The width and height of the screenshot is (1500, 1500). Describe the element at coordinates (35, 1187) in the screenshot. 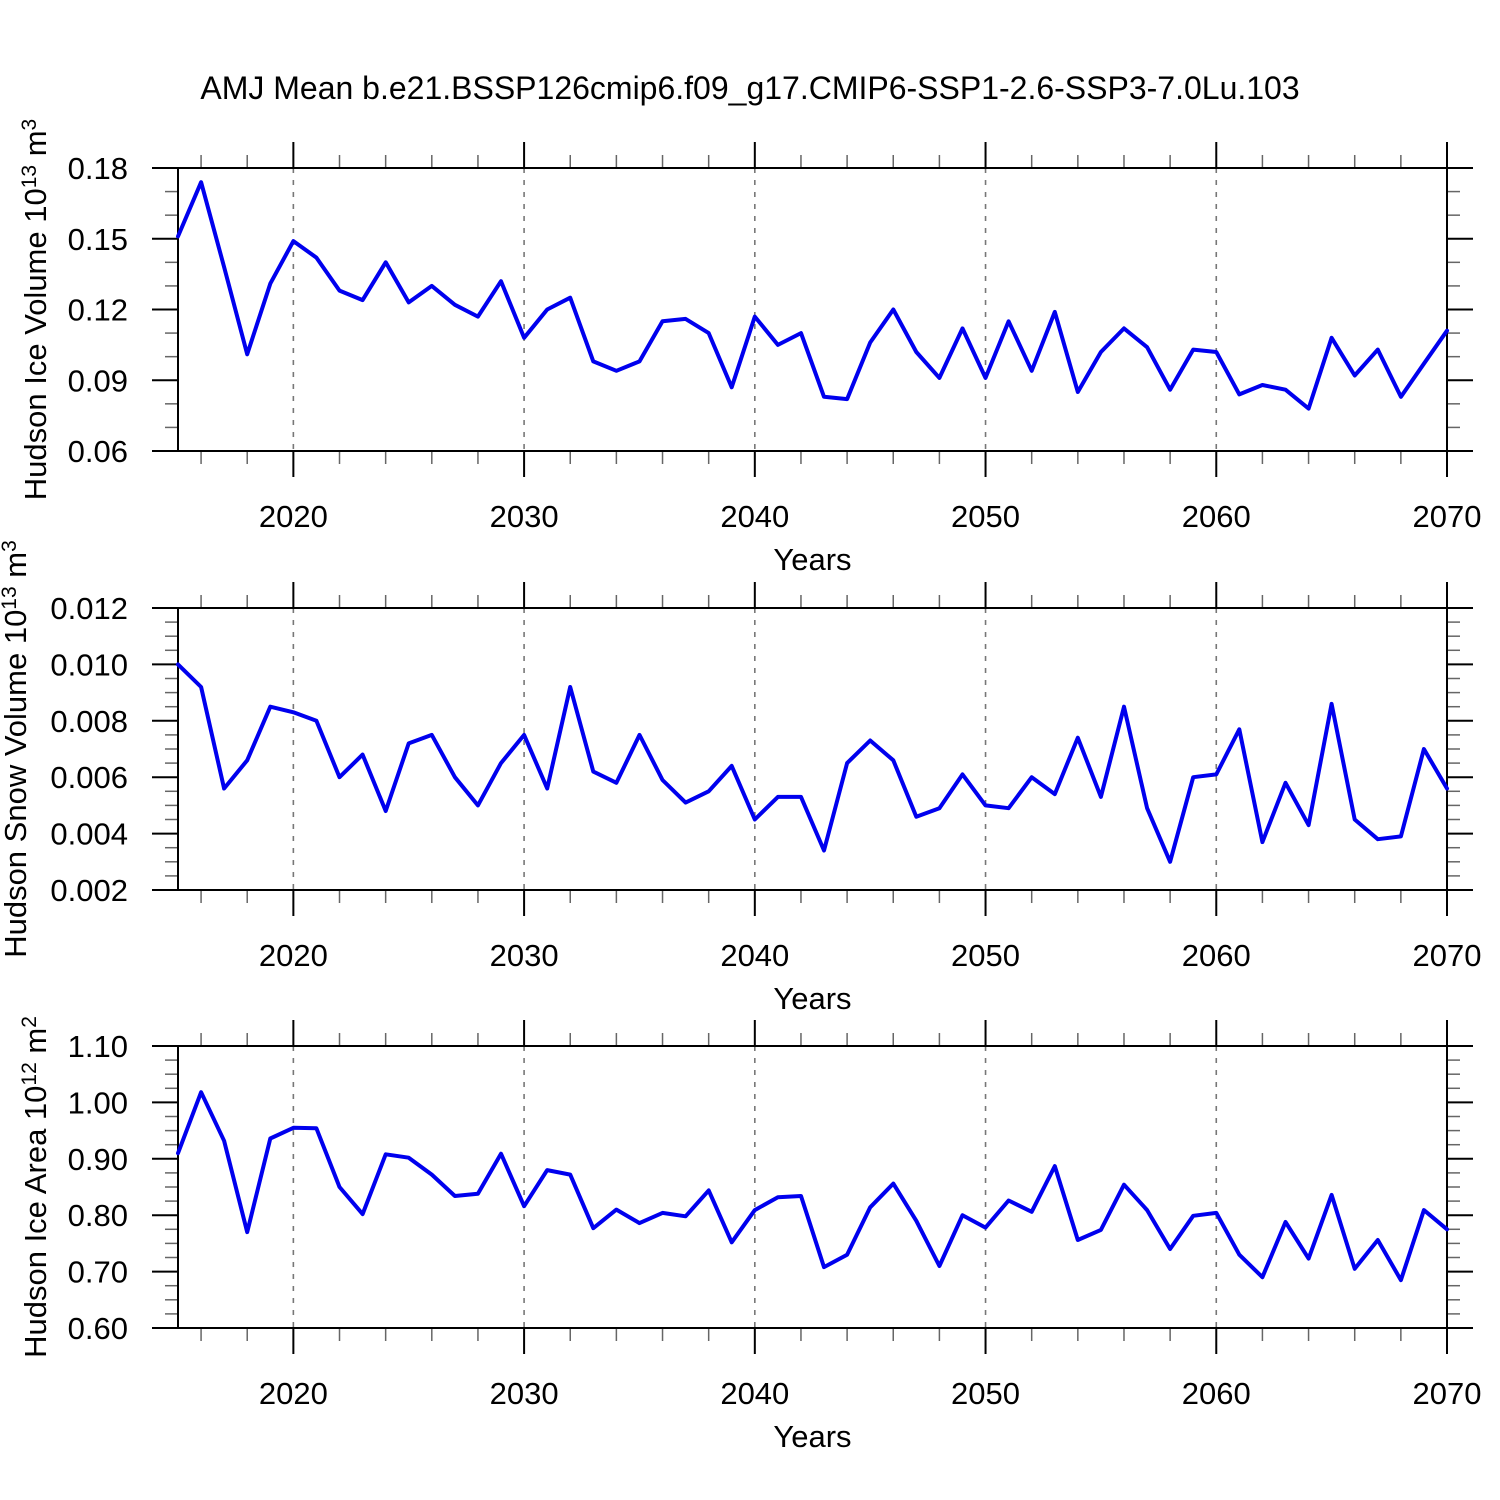

I see `y-axis-title: Hudson Ice Area 1012 m2` at that location.